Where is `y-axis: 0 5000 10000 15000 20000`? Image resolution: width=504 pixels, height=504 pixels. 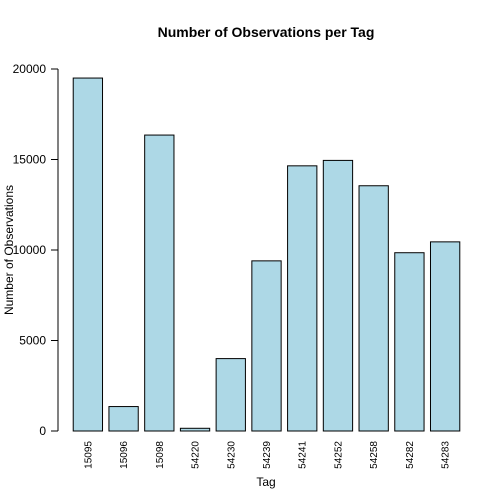
y-axis: 0 5000 10000 15000 20000 is located at coordinates (36, 250).